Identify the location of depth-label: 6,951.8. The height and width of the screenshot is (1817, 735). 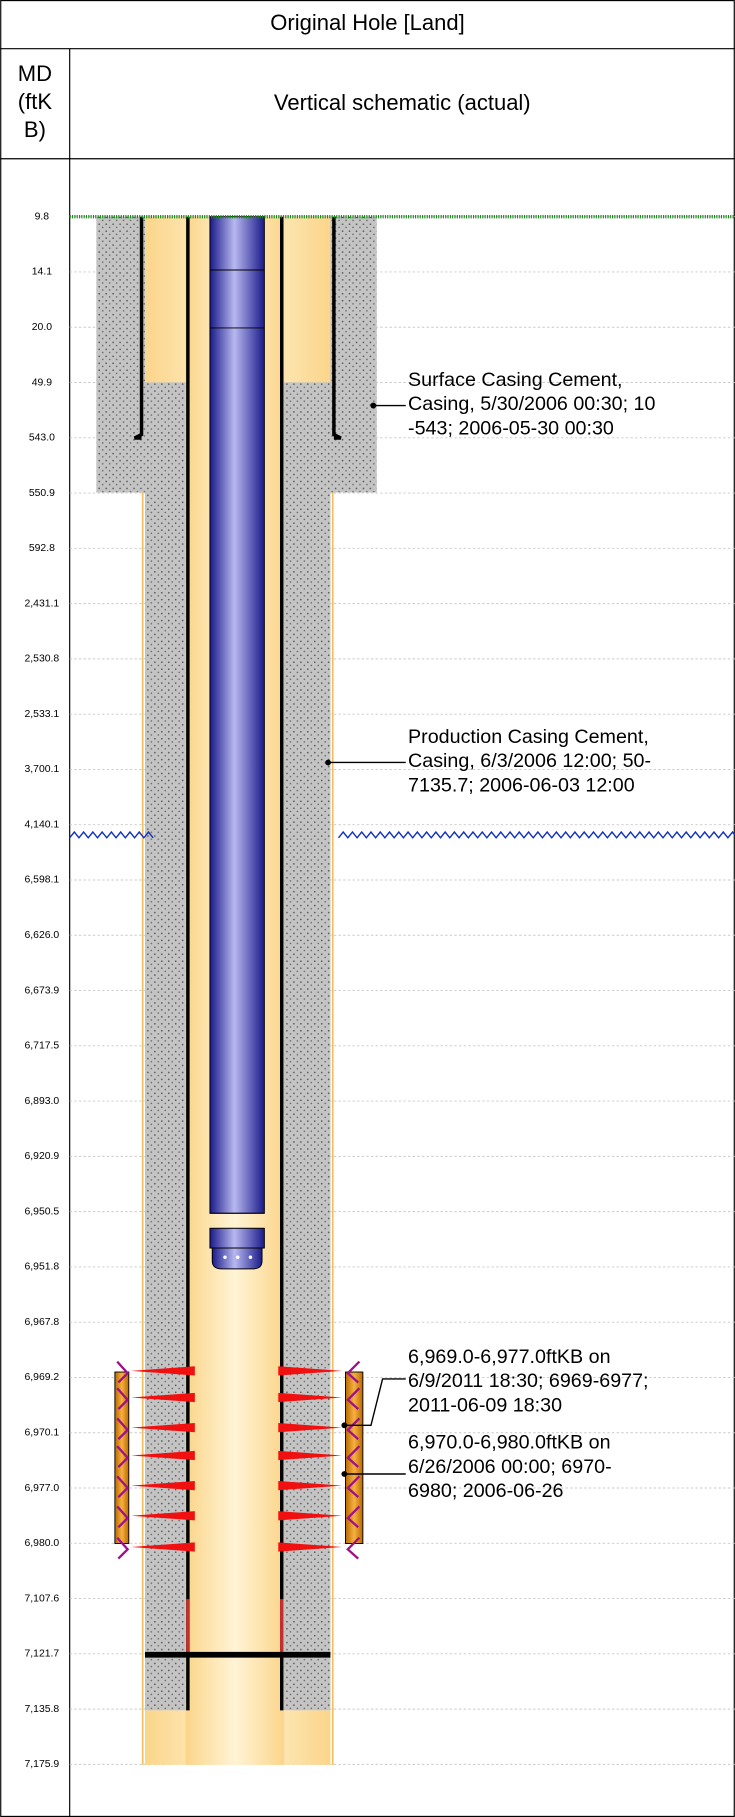
(42, 1267).